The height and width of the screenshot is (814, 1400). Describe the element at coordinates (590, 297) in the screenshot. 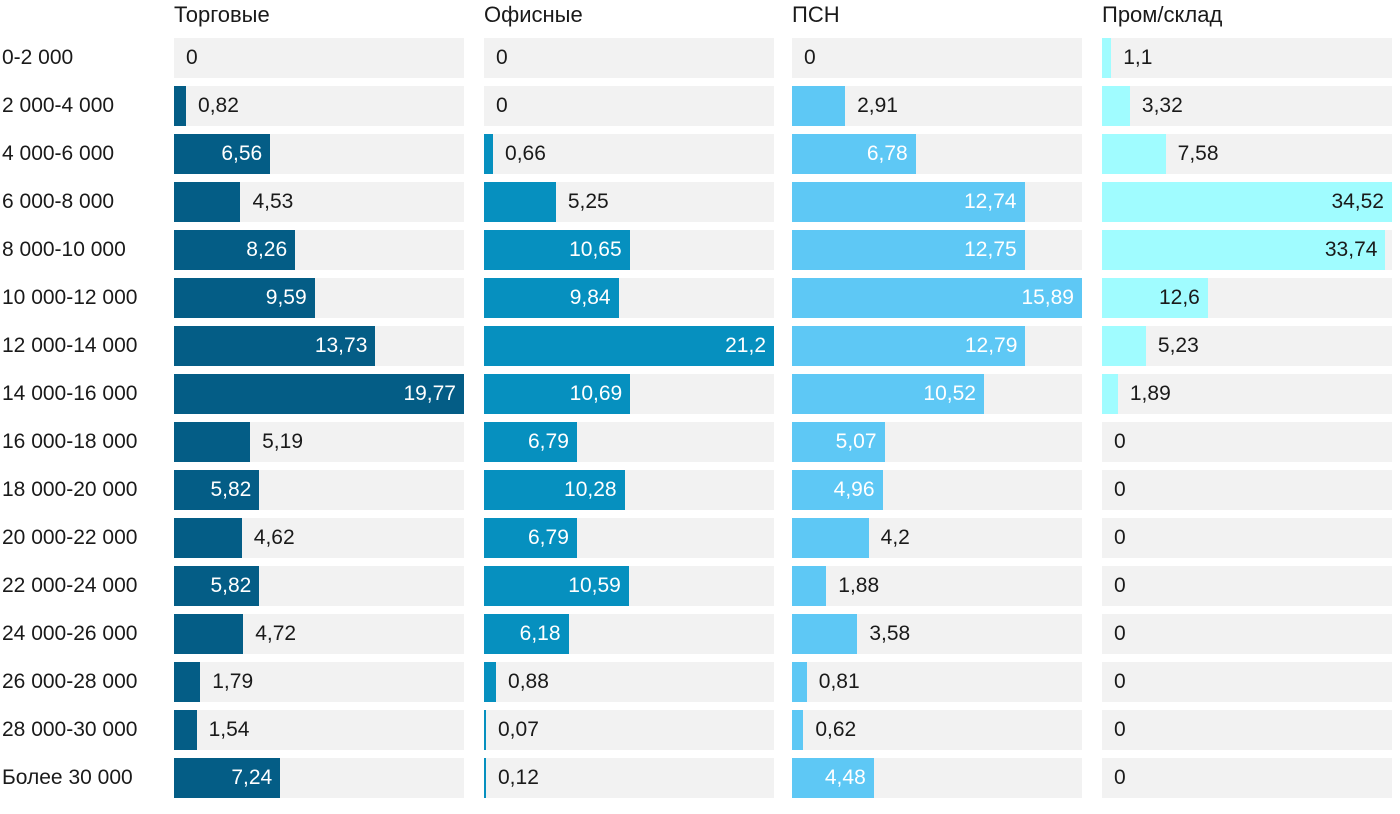

I see `data-label: 9,84` at that location.